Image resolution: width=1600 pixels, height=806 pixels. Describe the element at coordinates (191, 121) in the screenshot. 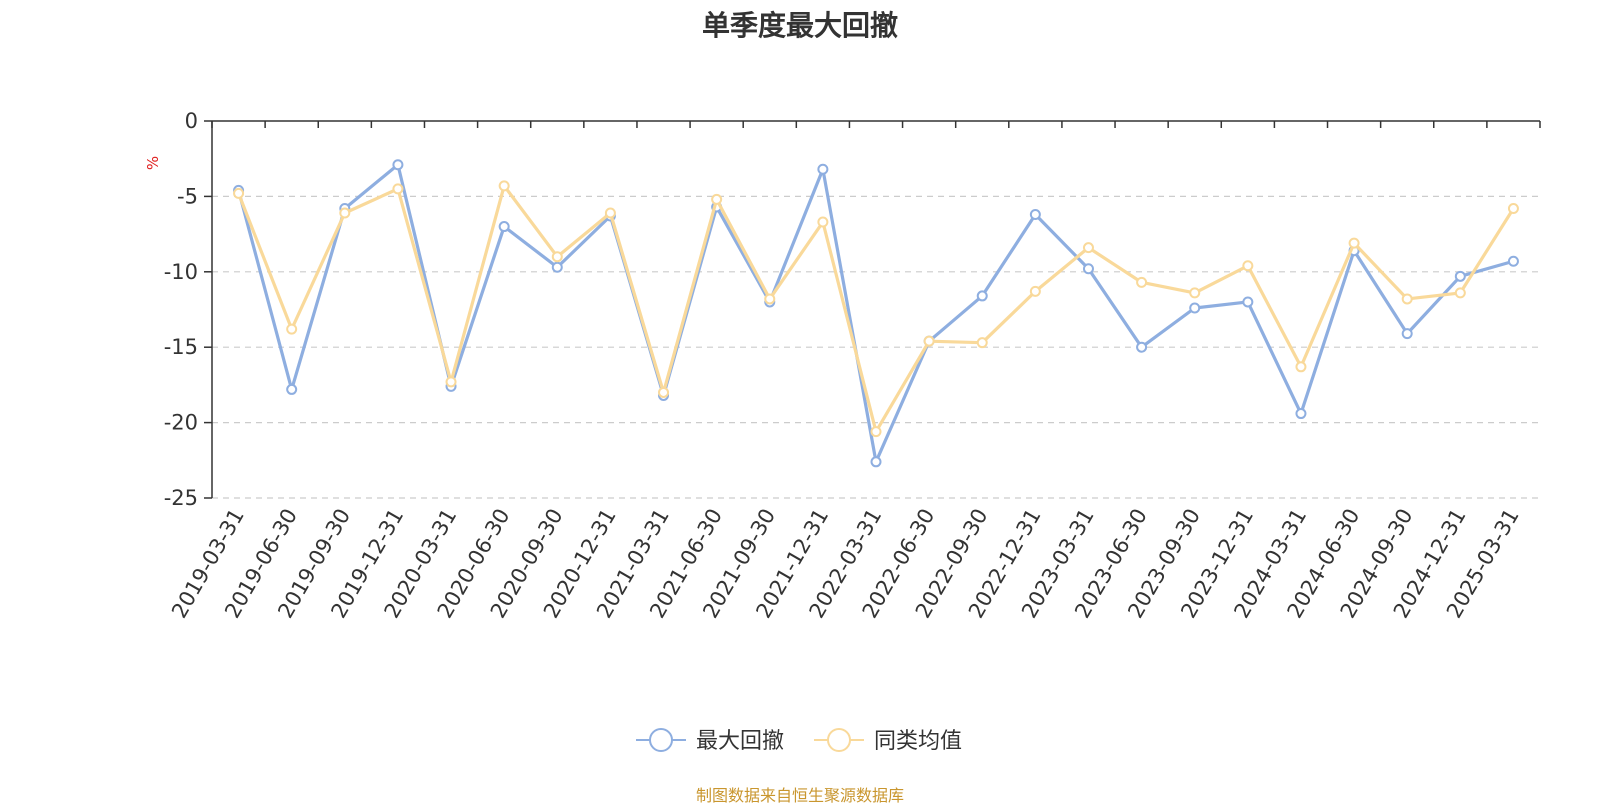

I see `y-tick-label: 0` at that location.